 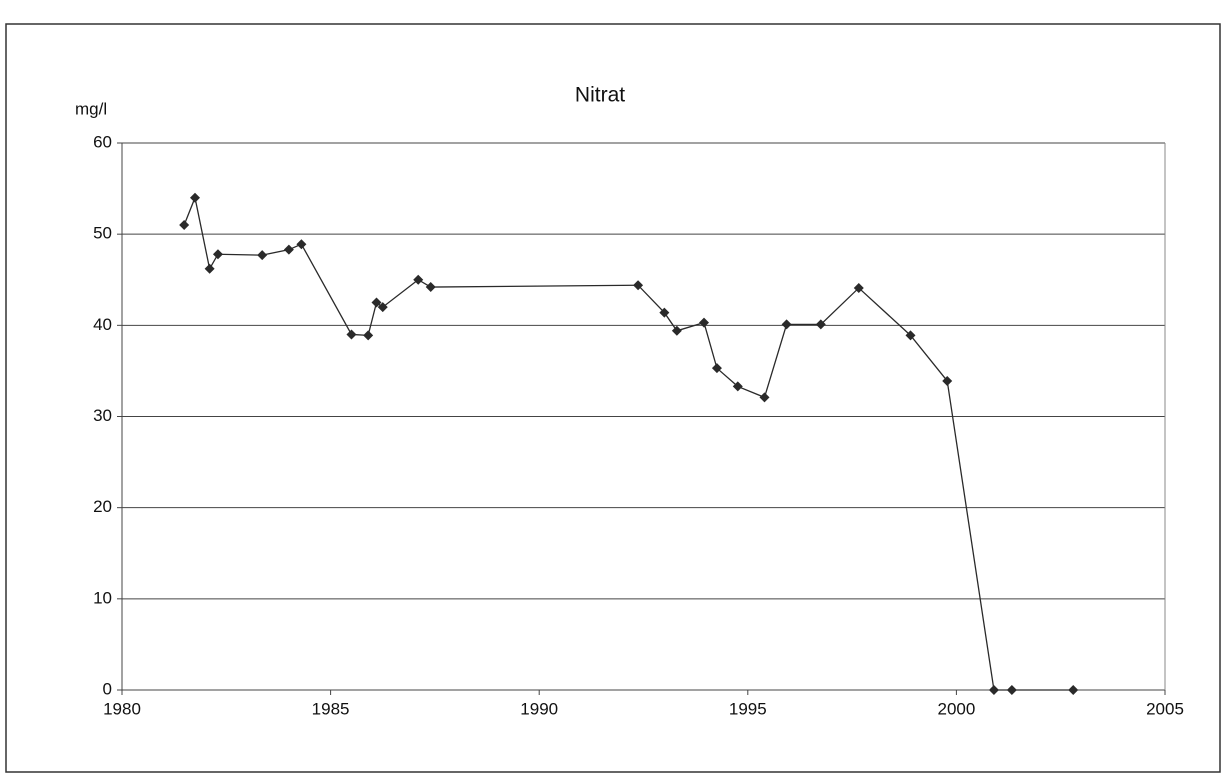 What do you see at coordinates (102, 233) in the screenshot?
I see `y-tick-label: 50` at bounding box center [102, 233].